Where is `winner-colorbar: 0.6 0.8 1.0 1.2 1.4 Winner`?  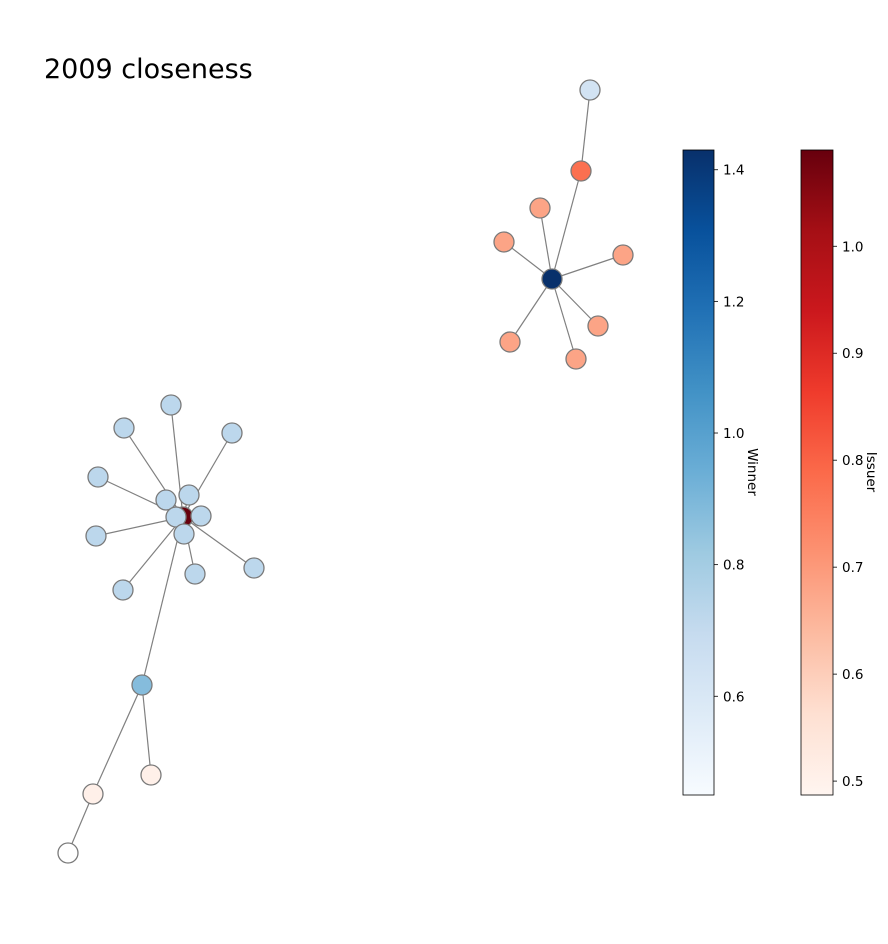
winner-colorbar: 0.6 0.8 1.0 1.2 1.4 Winner is located at coordinates (721, 472).